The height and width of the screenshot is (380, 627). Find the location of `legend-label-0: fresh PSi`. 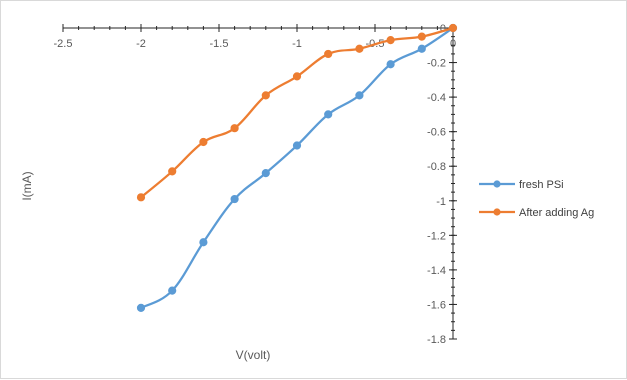

legend-label-0: fresh PSi is located at coordinates (541, 185).